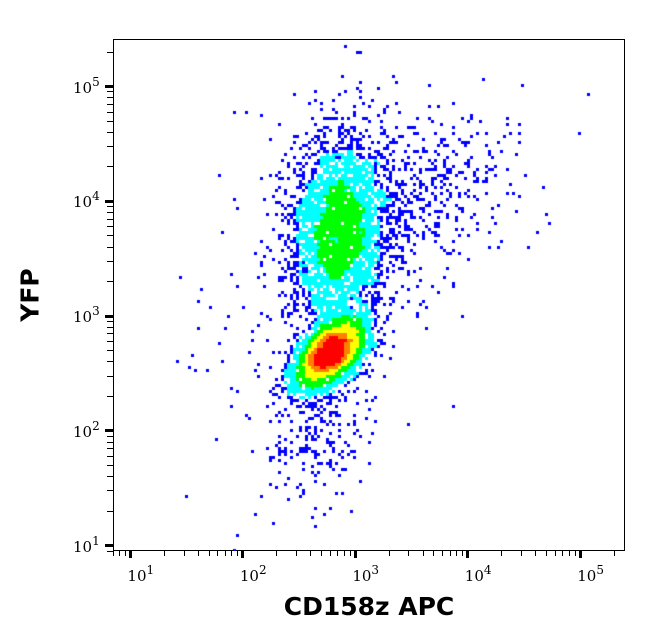 The width and height of the screenshot is (646, 641). I want to click on x-tick-label: 10³, so click(365, 574).